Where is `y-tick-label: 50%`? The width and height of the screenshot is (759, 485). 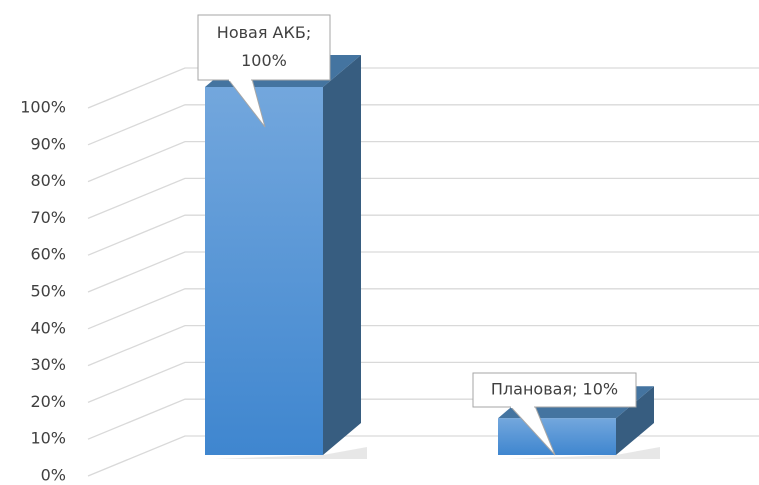
y-tick-label: 50% is located at coordinates (48, 291).